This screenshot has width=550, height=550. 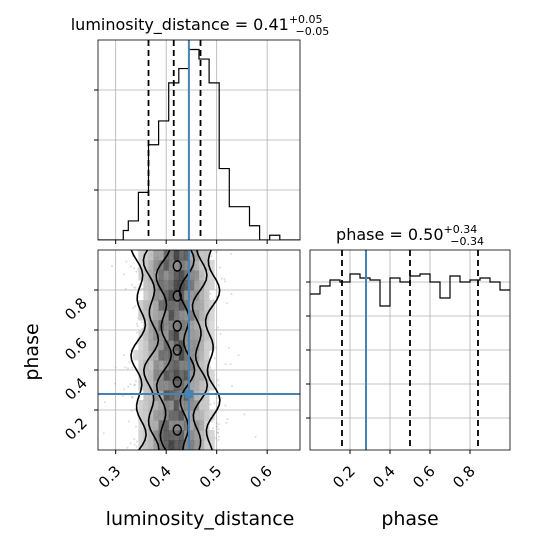 I want to click on right-xtick-label-2: 0.6, so click(x=424, y=477).